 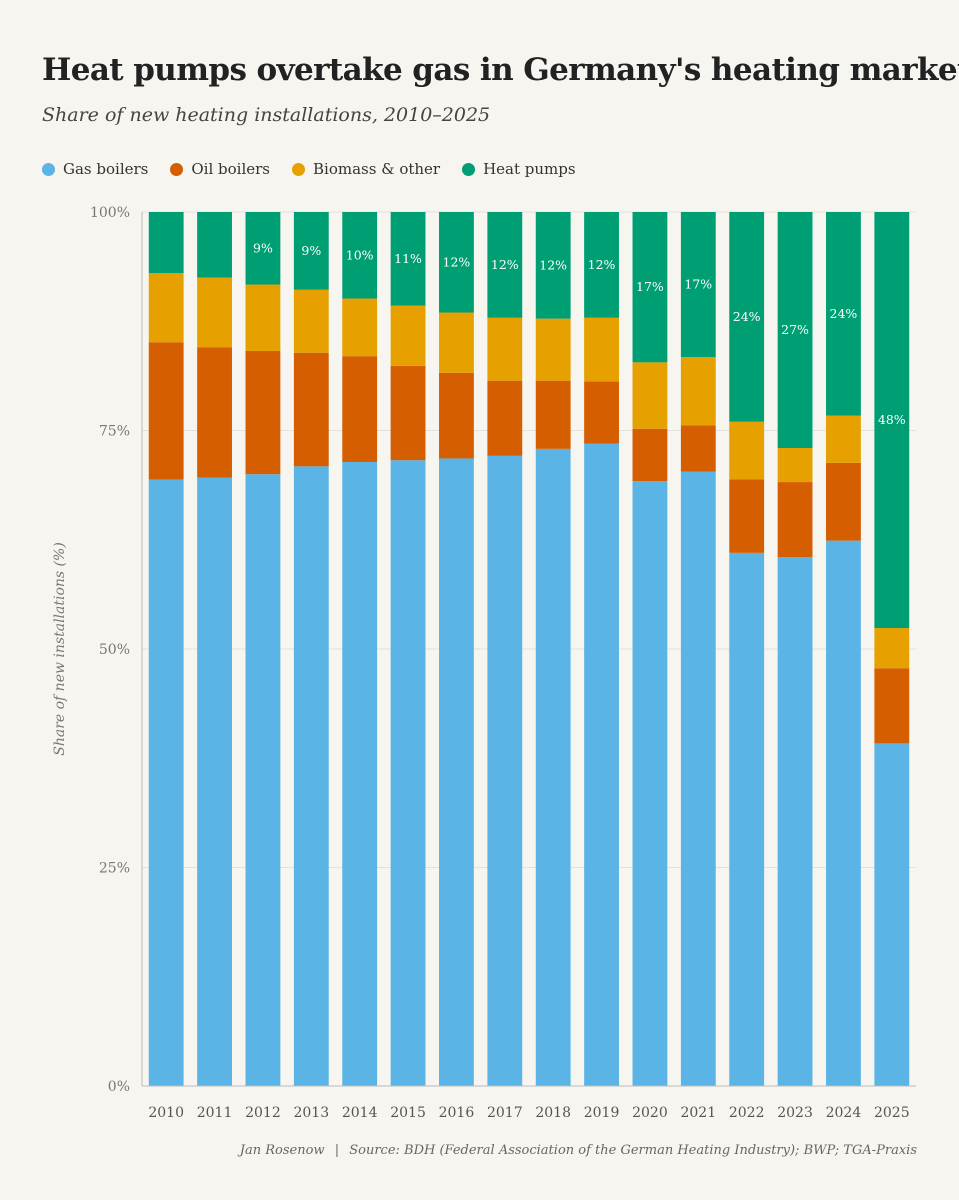 I want to click on bar-oil-boilers-2014, so click(x=360, y=409).